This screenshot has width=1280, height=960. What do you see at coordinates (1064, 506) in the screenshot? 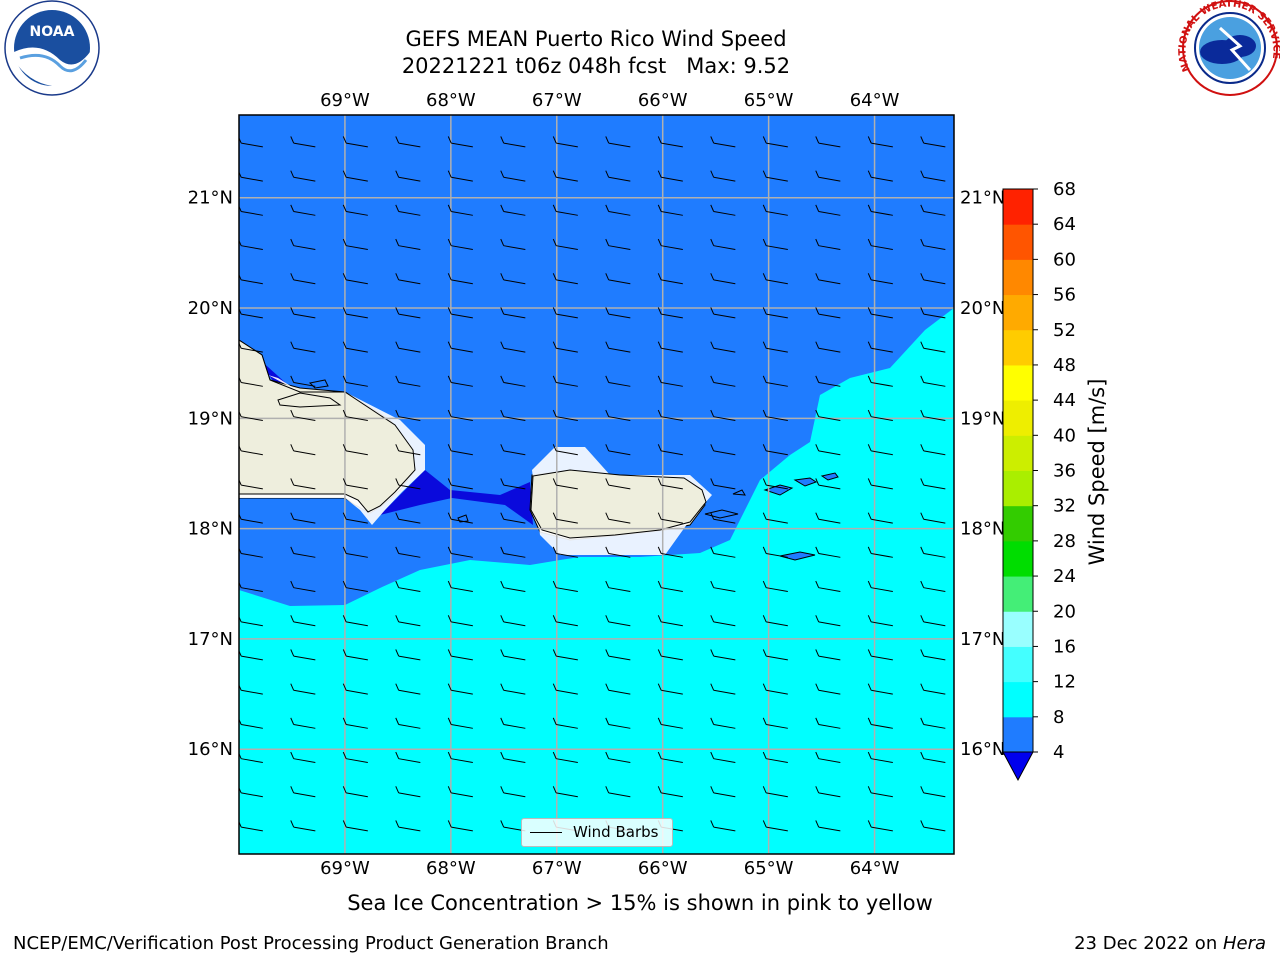
I see `colorbar-tick-label: 32` at bounding box center [1064, 506].